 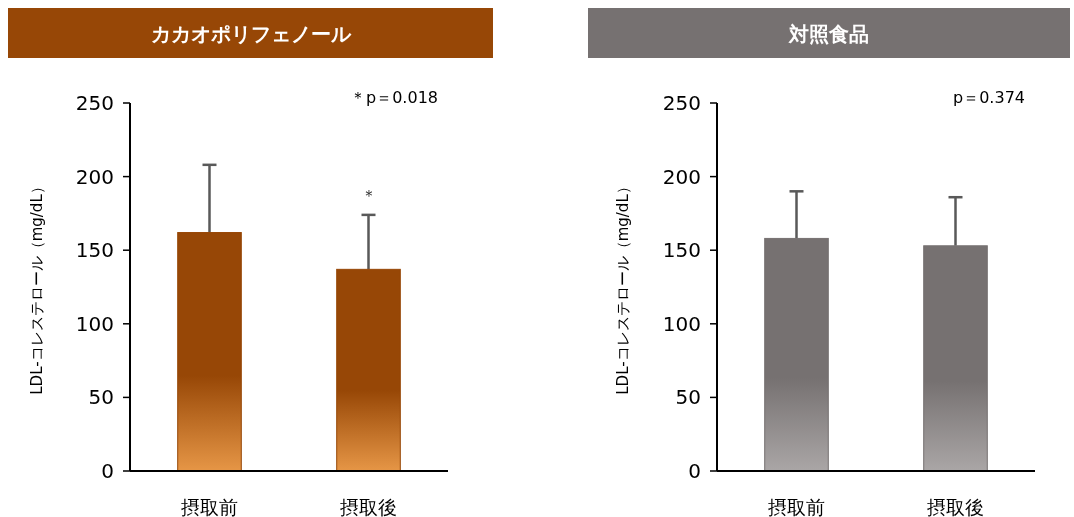 I want to click on chart-title: カカオポリフェノール, so click(x=251, y=34).